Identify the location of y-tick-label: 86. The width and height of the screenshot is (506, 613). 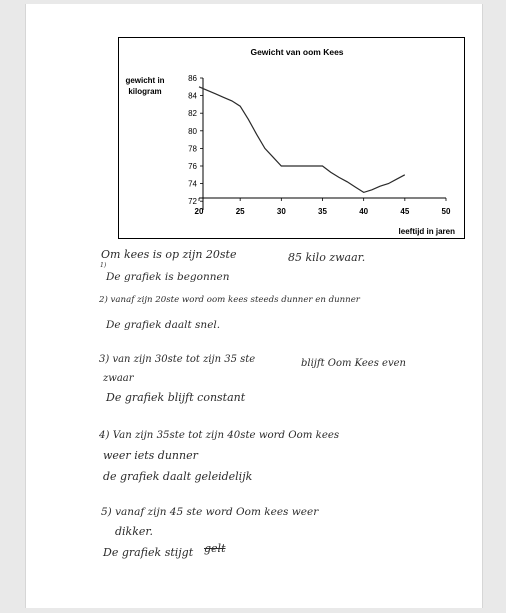
(192, 78).